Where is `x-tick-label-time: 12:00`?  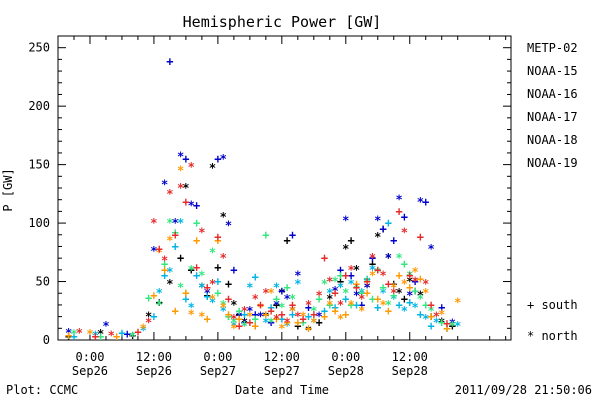
x-tick-label-time: 12:00 is located at coordinates (410, 357).